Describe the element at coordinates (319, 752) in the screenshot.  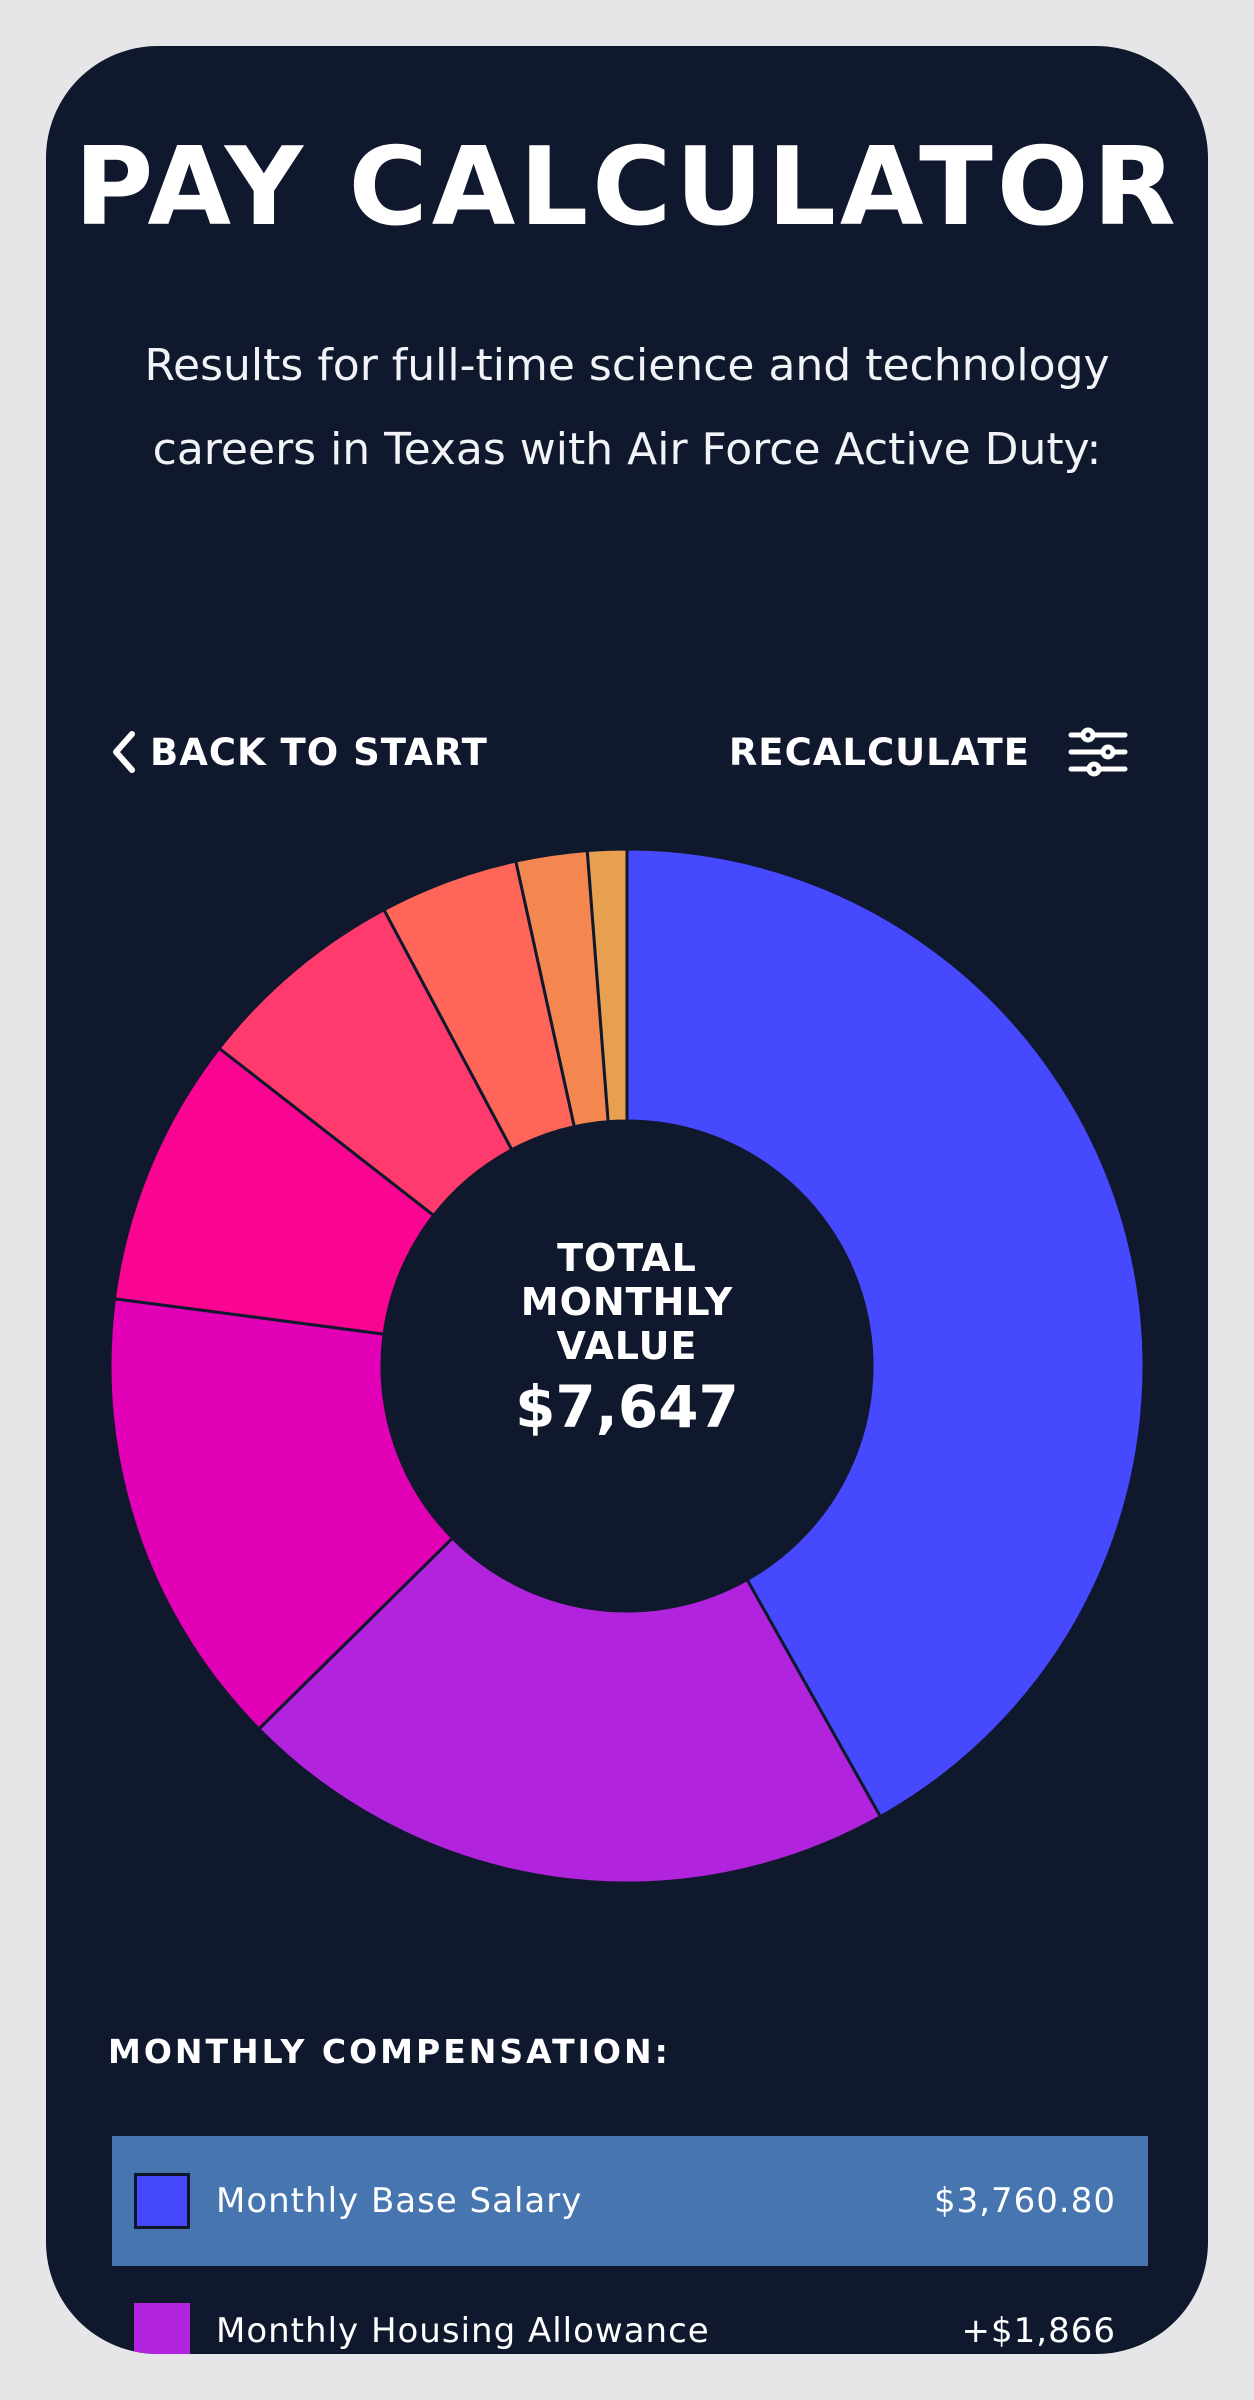
I see `back-to-start-label: BACK TO START` at that location.